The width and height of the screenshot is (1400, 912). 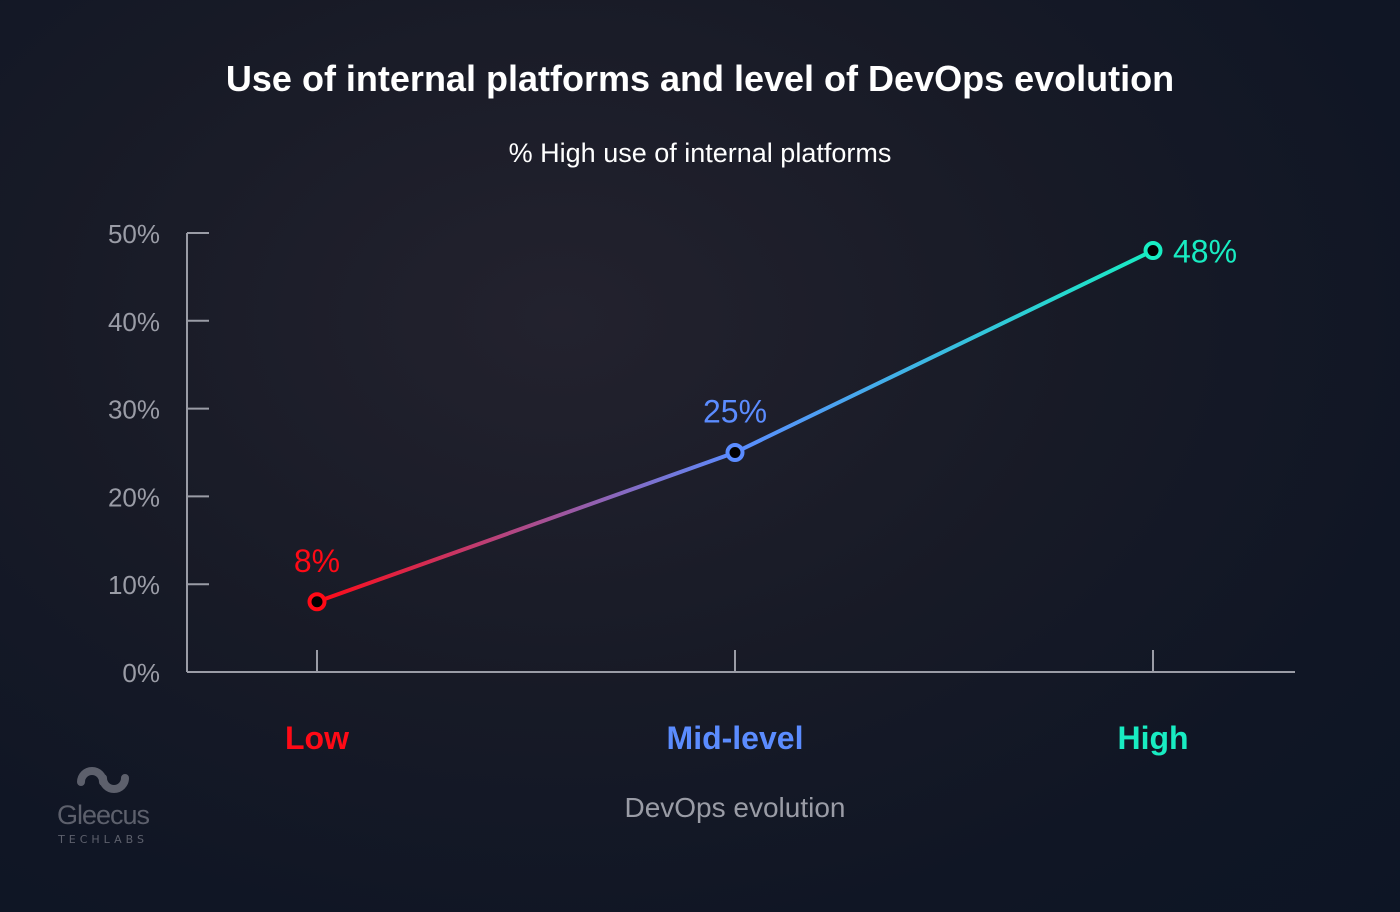 I want to click on x-tick-label: High, so click(x=1152, y=738).